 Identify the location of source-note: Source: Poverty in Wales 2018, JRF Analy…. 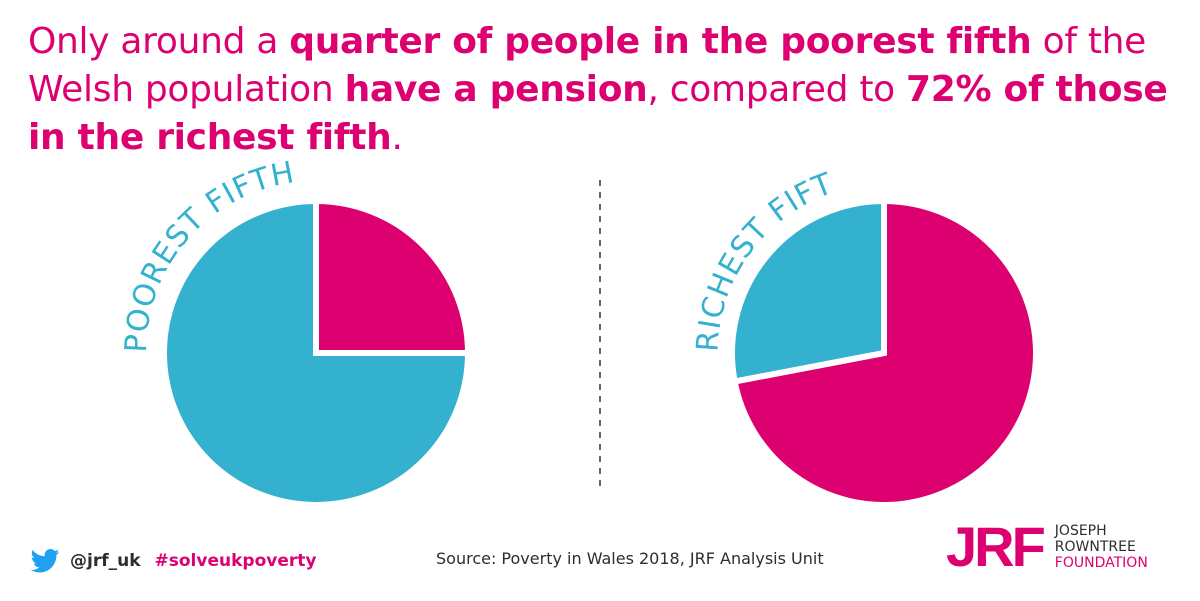
(630, 558).